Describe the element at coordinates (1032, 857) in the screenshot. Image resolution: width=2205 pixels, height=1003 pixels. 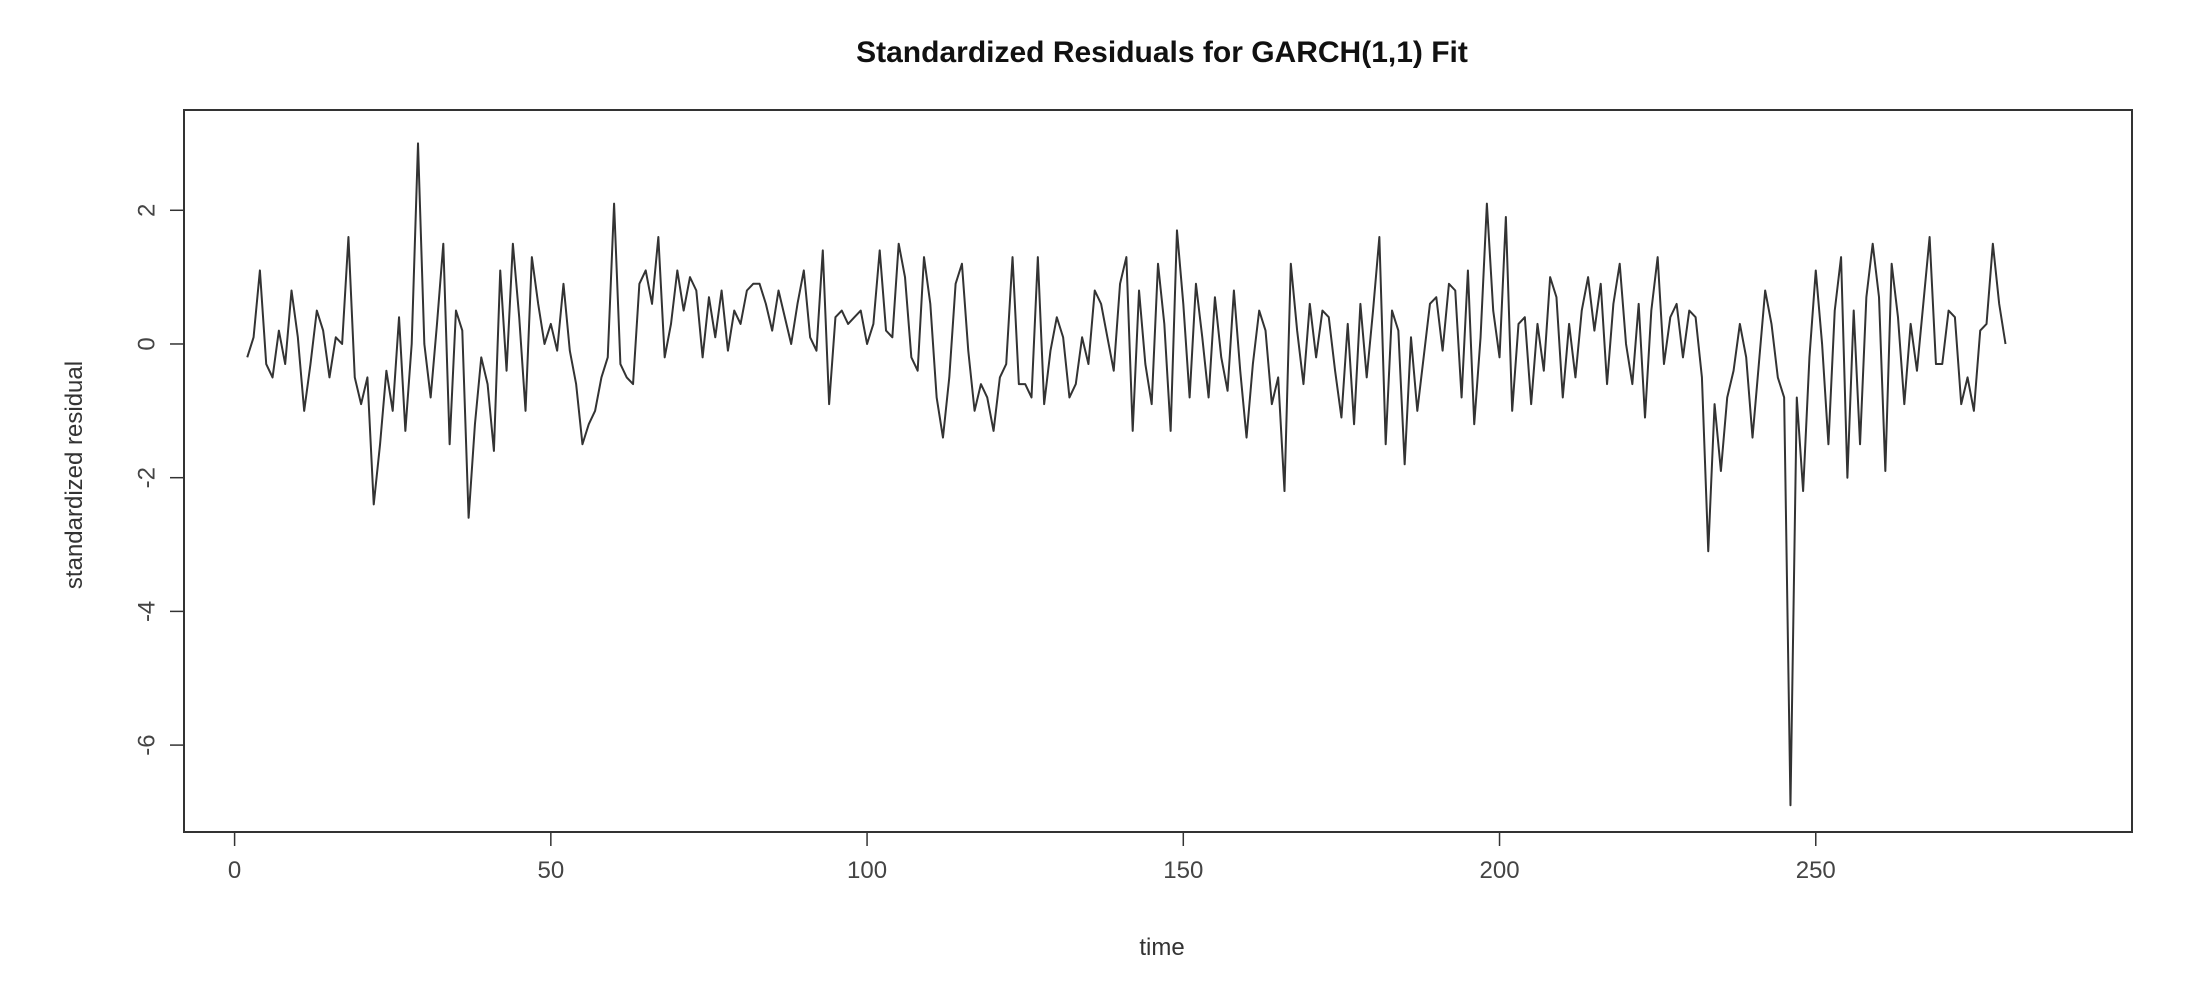
I see `x-axis: 0 50 100 150 200 250` at that location.